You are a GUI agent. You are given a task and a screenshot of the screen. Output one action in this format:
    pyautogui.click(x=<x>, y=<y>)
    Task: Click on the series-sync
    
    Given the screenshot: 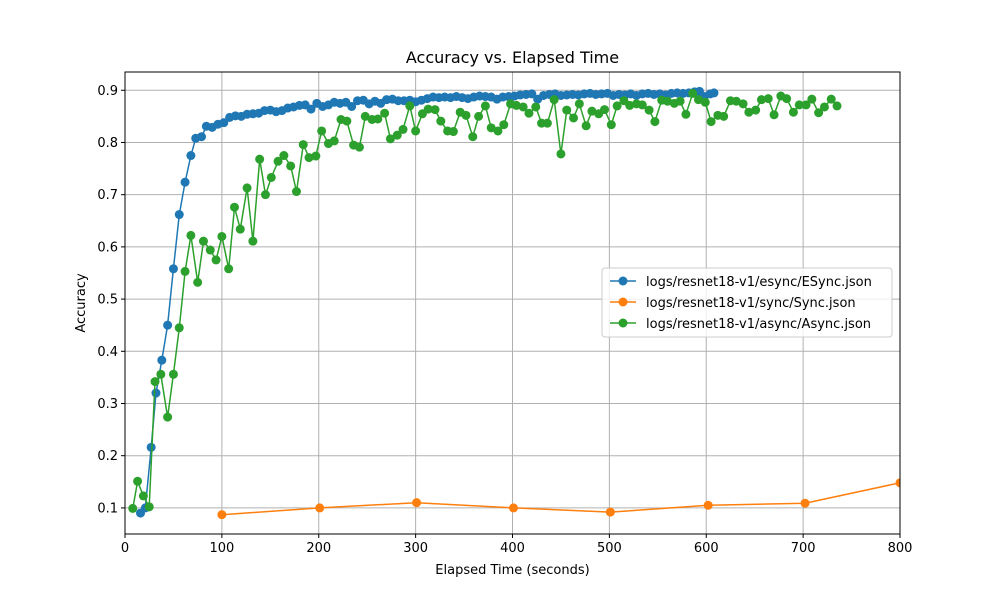 What is the action you would take?
    pyautogui.click(x=558, y=499)
    